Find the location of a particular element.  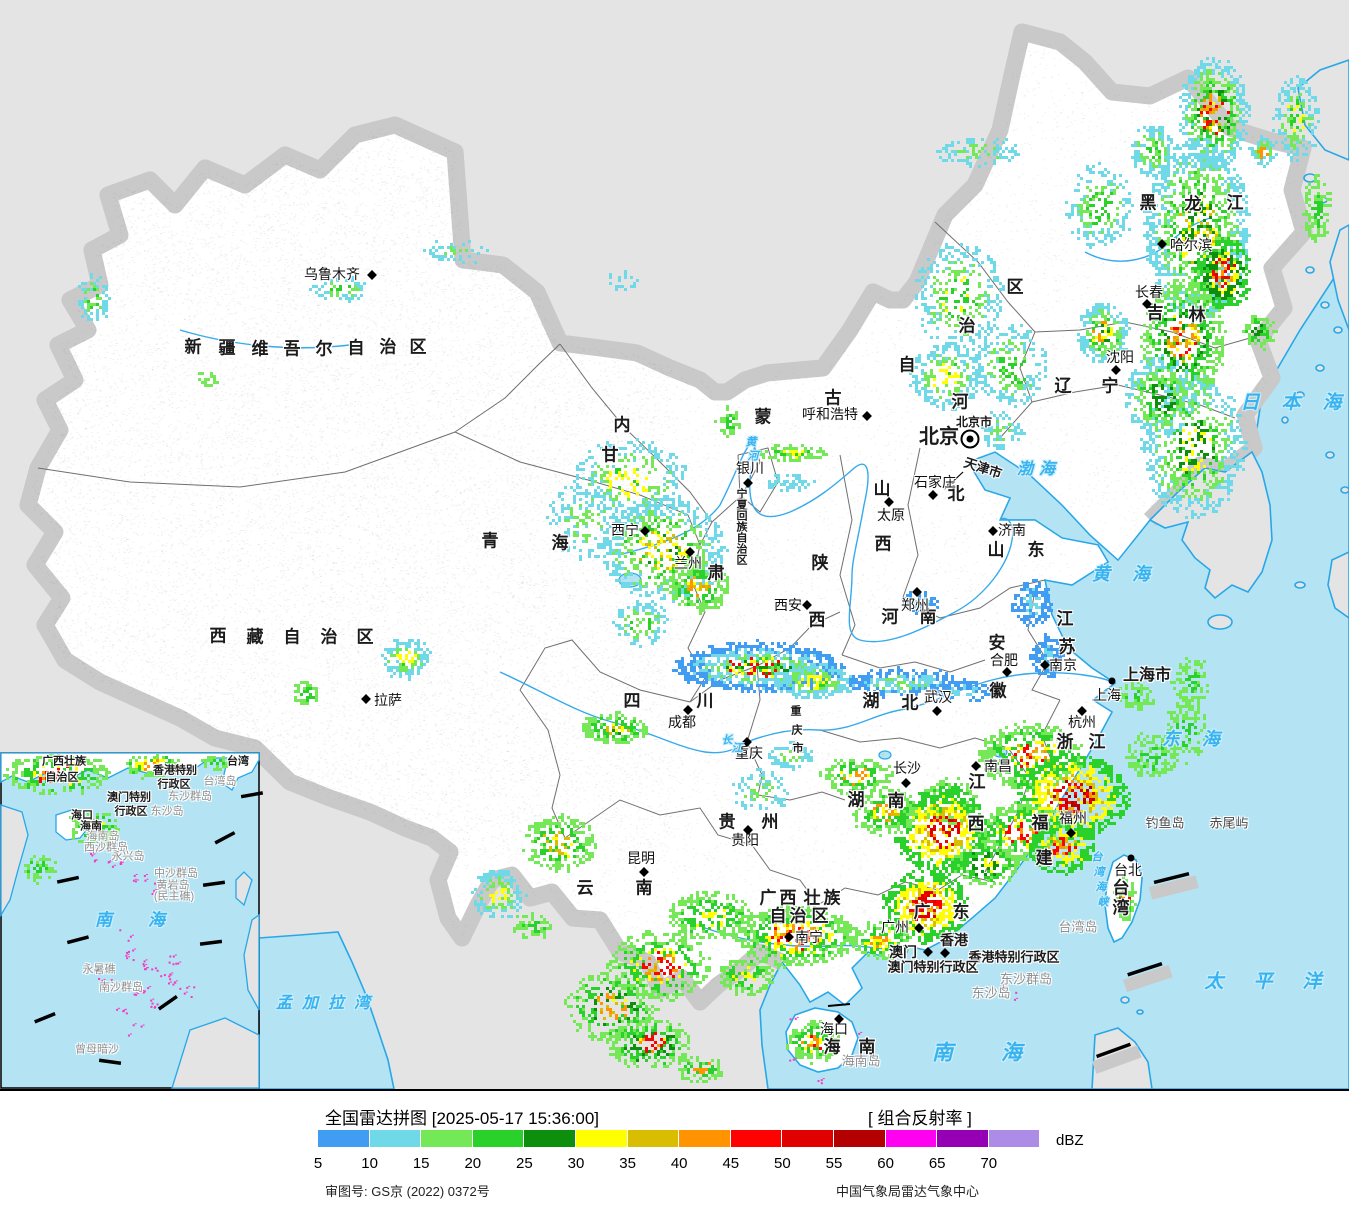

legend-title: 全国雷达拼图 [2025-05-17 15:36:00] is located at coordinates (462, 1118).